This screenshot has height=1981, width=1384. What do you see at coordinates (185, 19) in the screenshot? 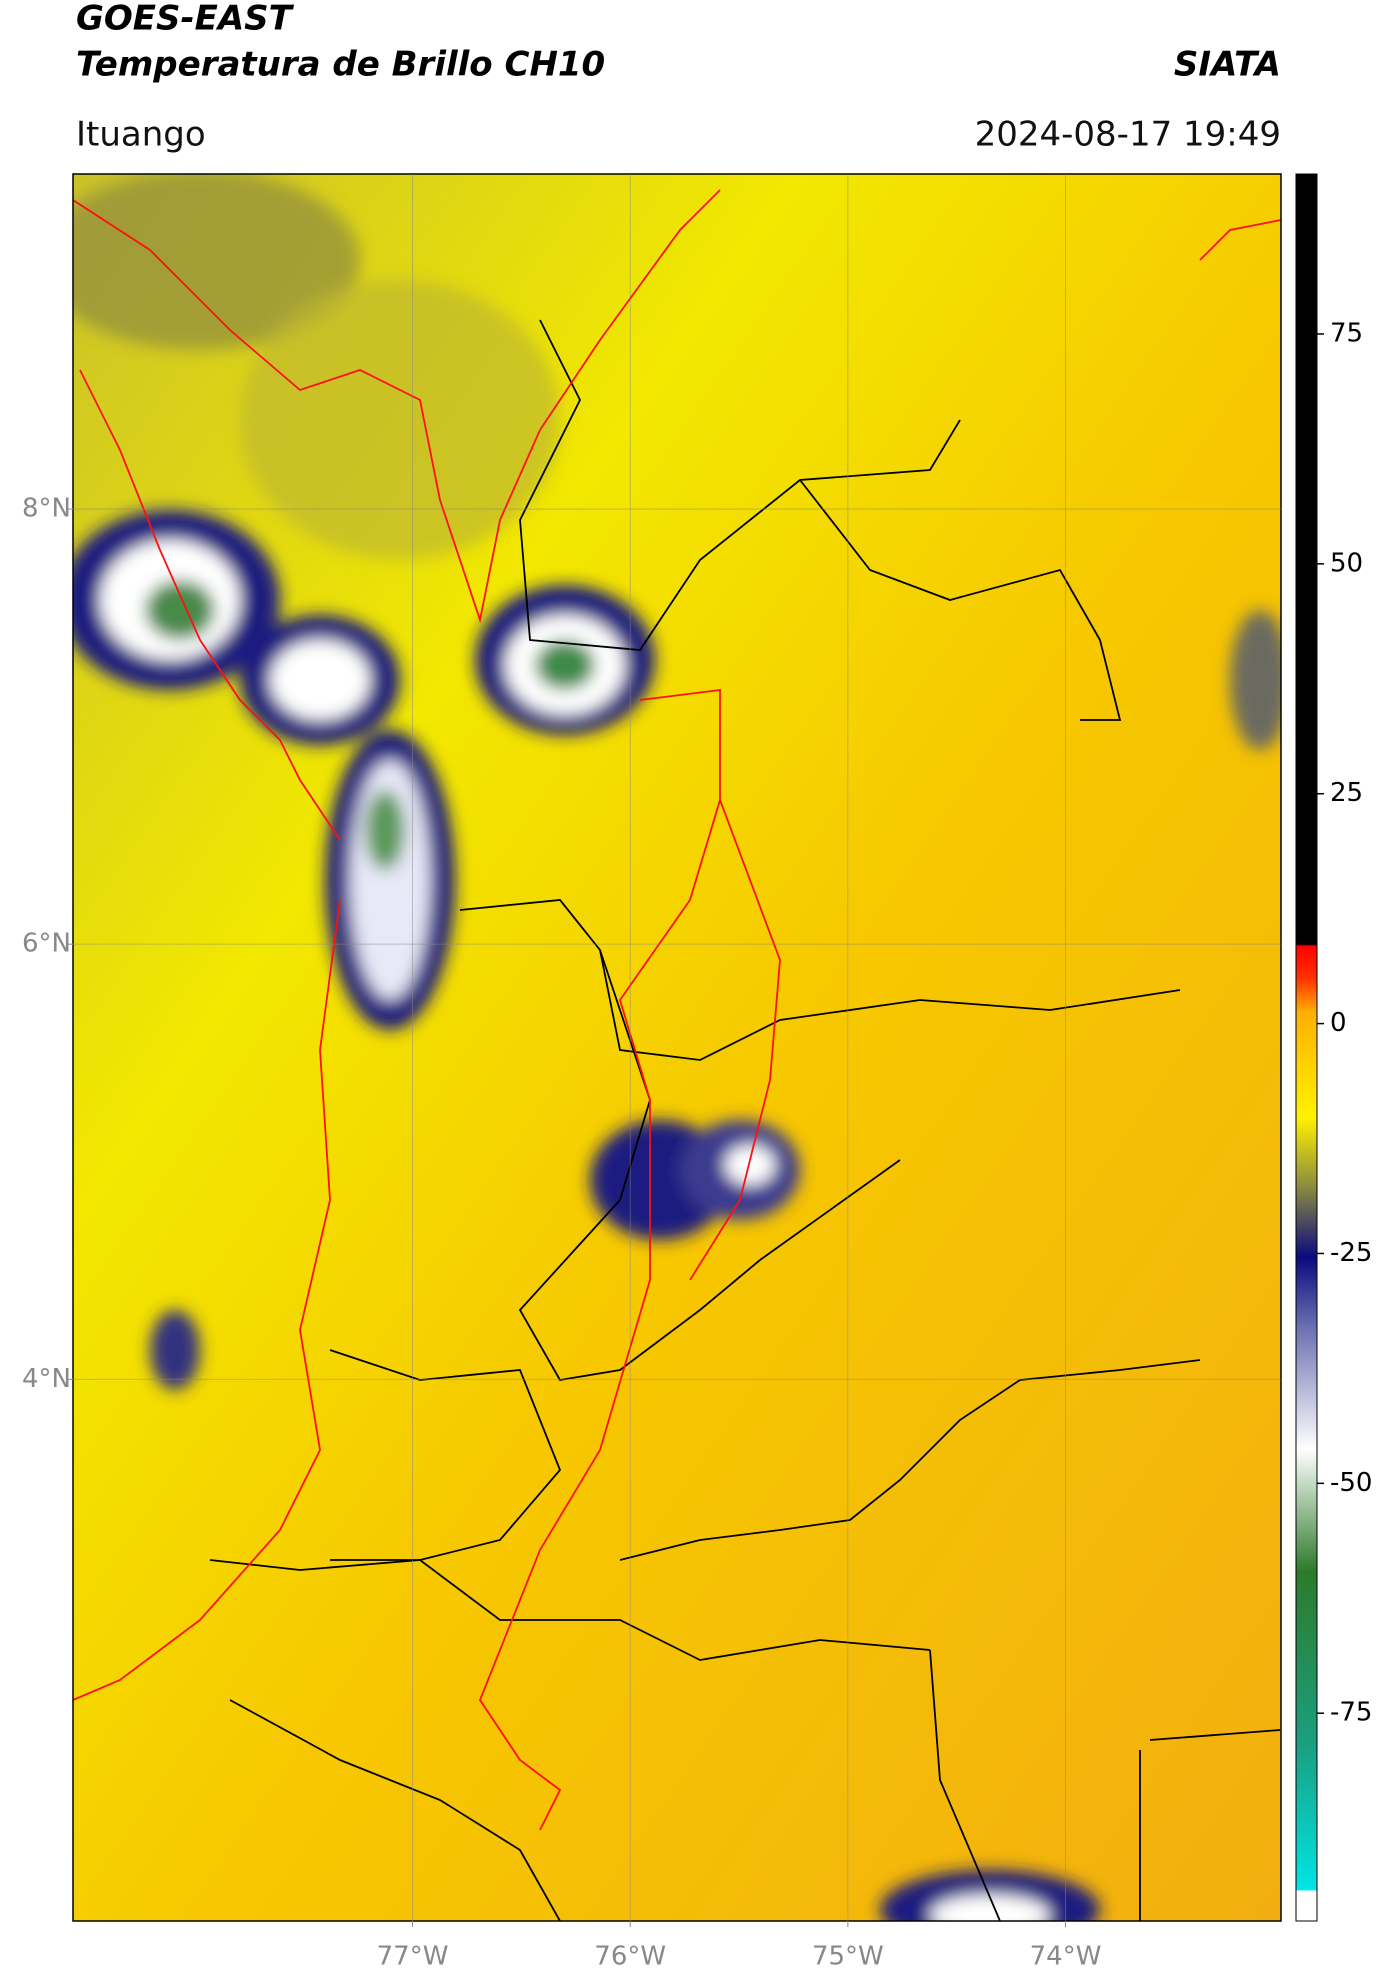
I see `title: GOES-EAST` at bounding box center [185, 19].